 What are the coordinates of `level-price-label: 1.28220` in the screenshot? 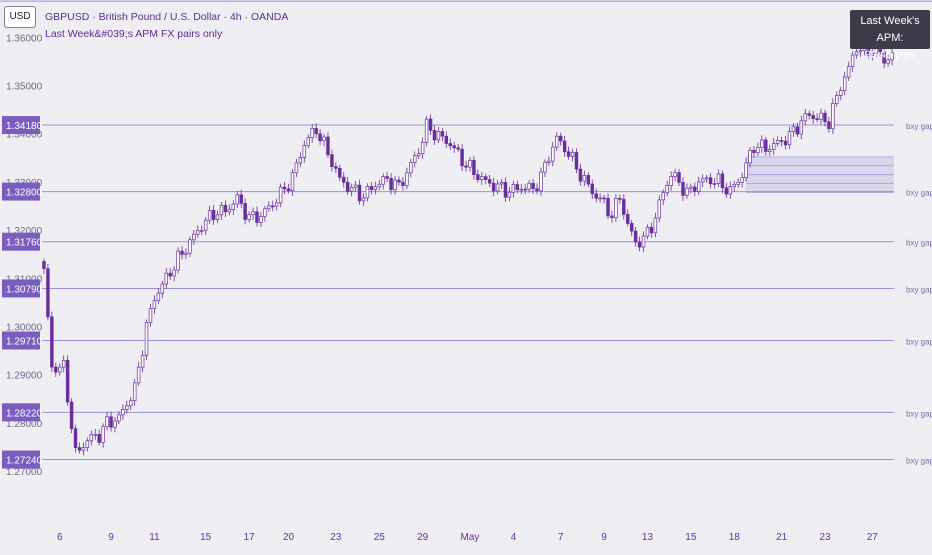 It's located at (24, 413).